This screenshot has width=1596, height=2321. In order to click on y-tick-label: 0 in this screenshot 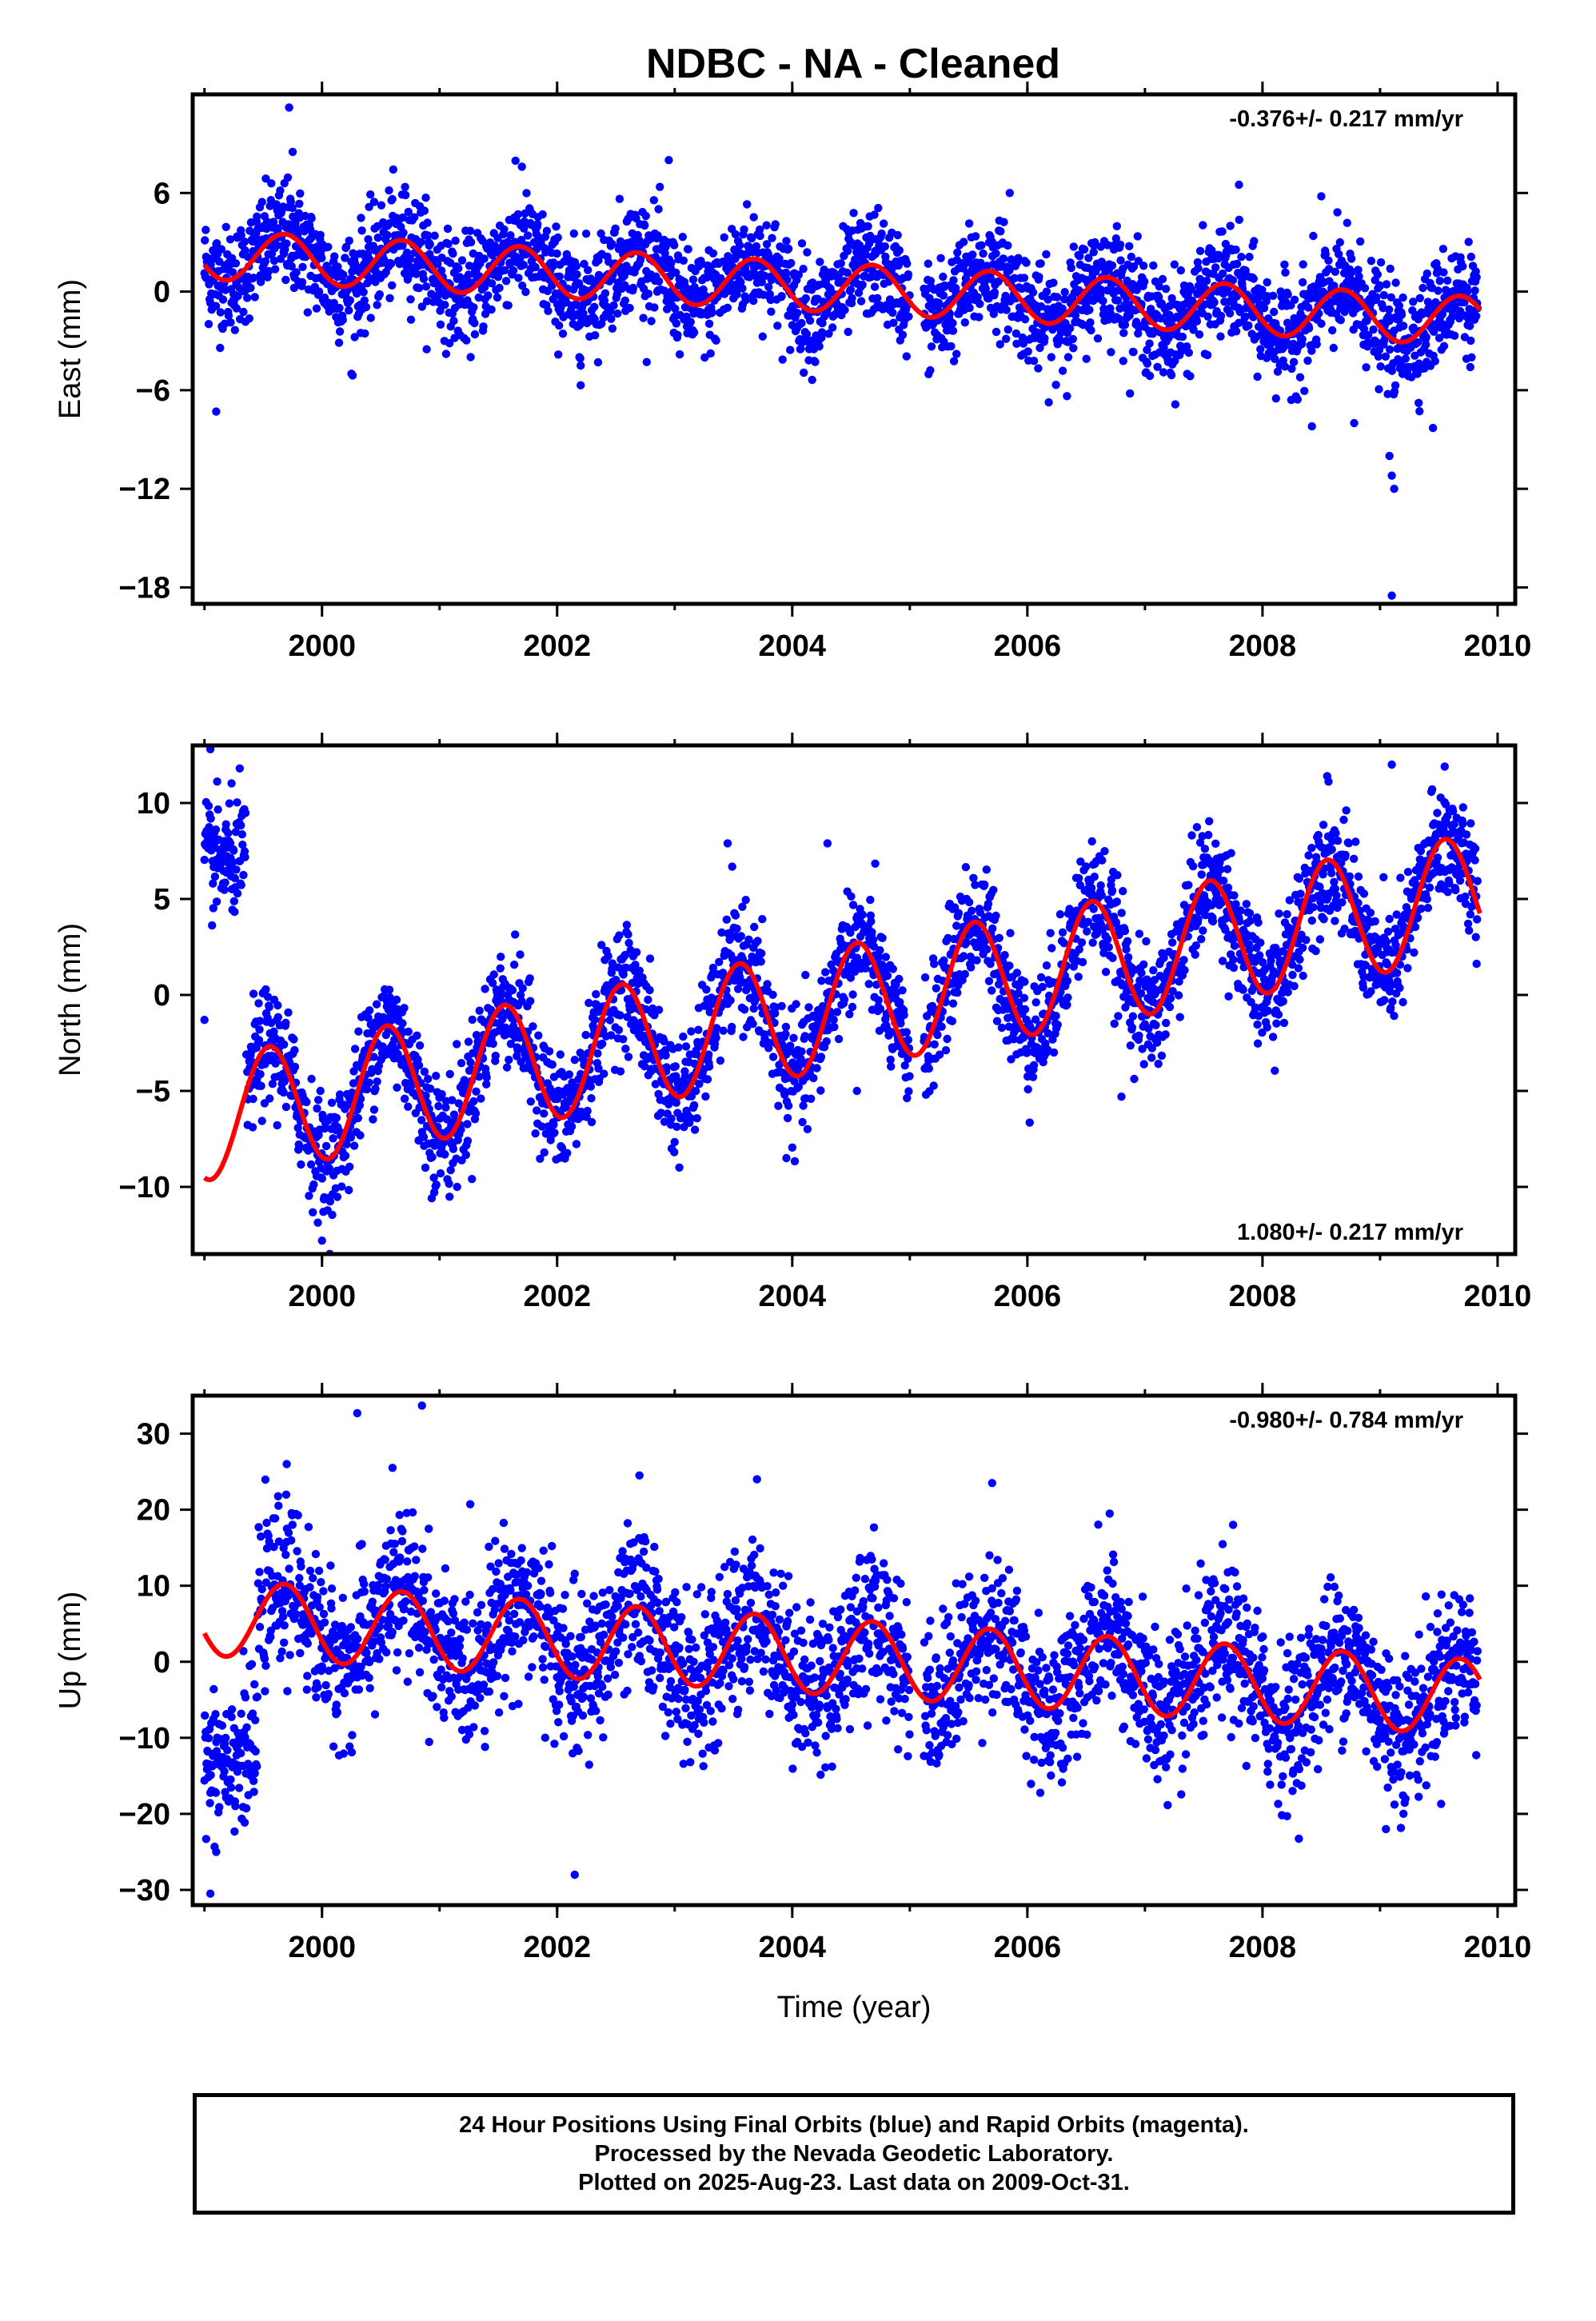, I will do `click(162, 293)`.